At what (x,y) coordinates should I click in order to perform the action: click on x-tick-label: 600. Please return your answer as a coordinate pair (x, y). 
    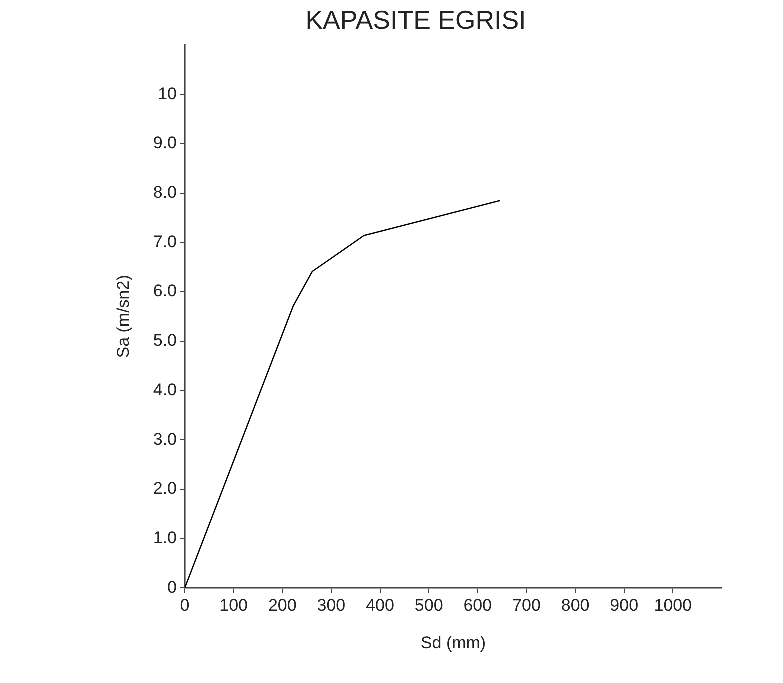
    Looking at the image, I should click on (478, 606).